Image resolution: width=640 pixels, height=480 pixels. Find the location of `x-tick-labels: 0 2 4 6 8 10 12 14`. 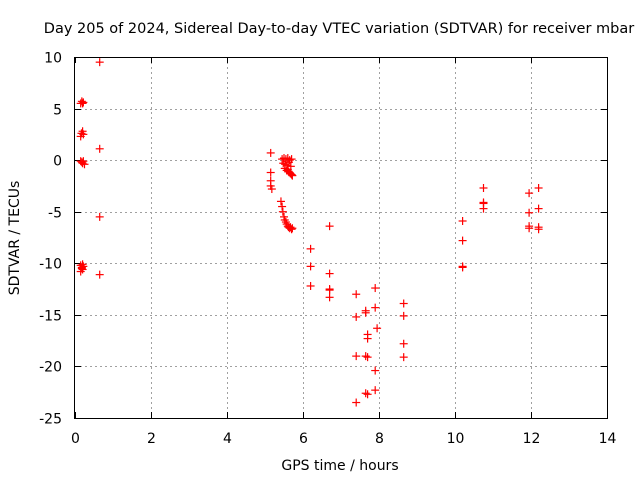

x-tick-labels: 0 2 4 6 8 10 12 14 is located at coordinates (343, 439).